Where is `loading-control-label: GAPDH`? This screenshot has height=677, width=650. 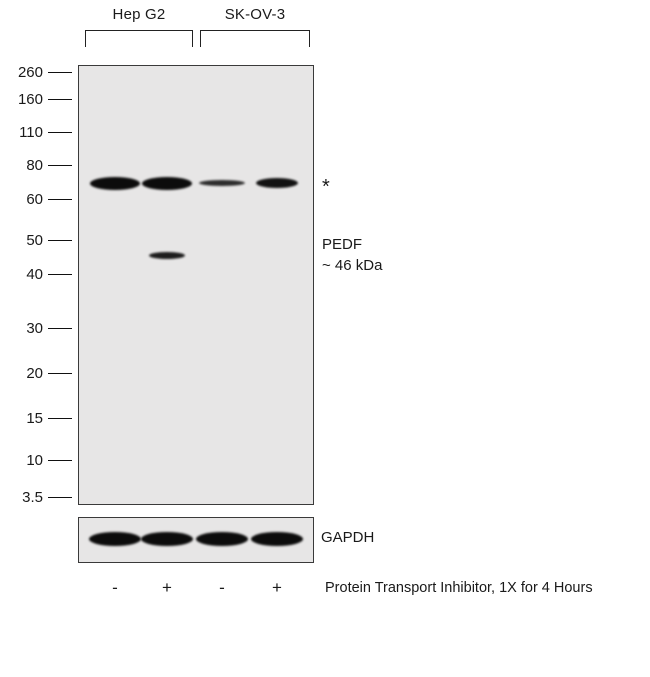
loading-control-label: GAPDH is located at coordinates (348, 537).